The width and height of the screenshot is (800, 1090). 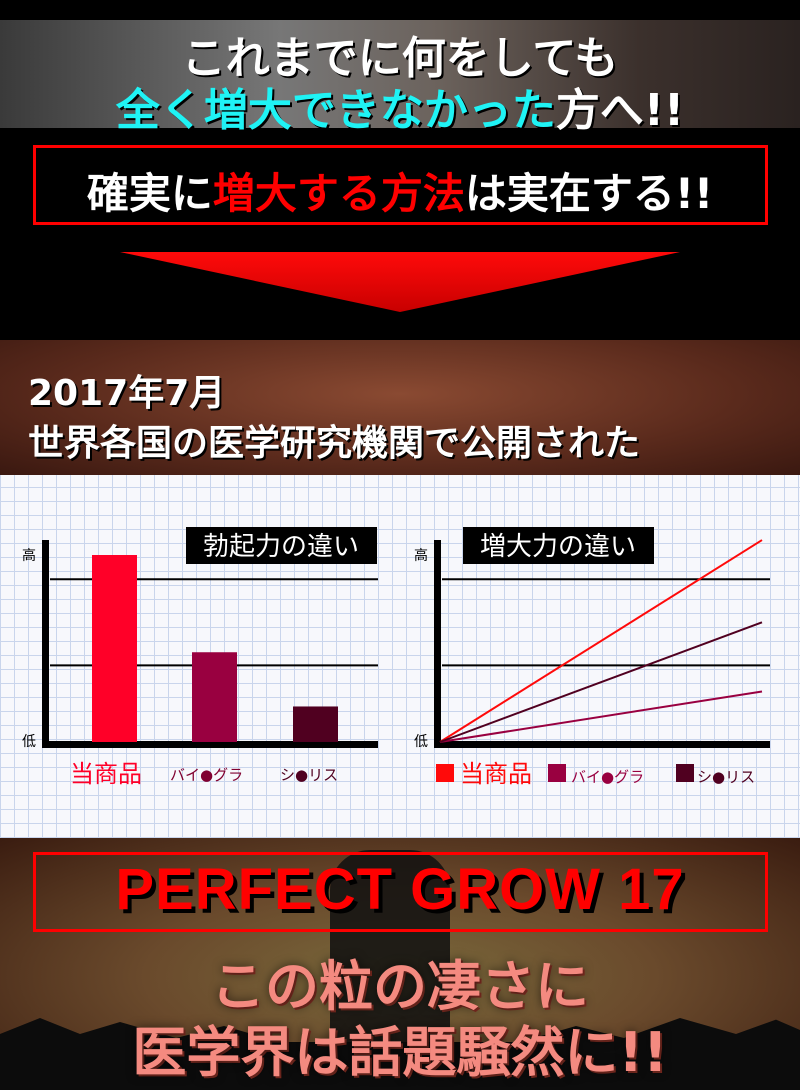 What do you see at coordinates (400, 1052) in the screenshot?
I see `product-line2: 医学界は話題騒然に!!` at bounding box center [400, 1052].